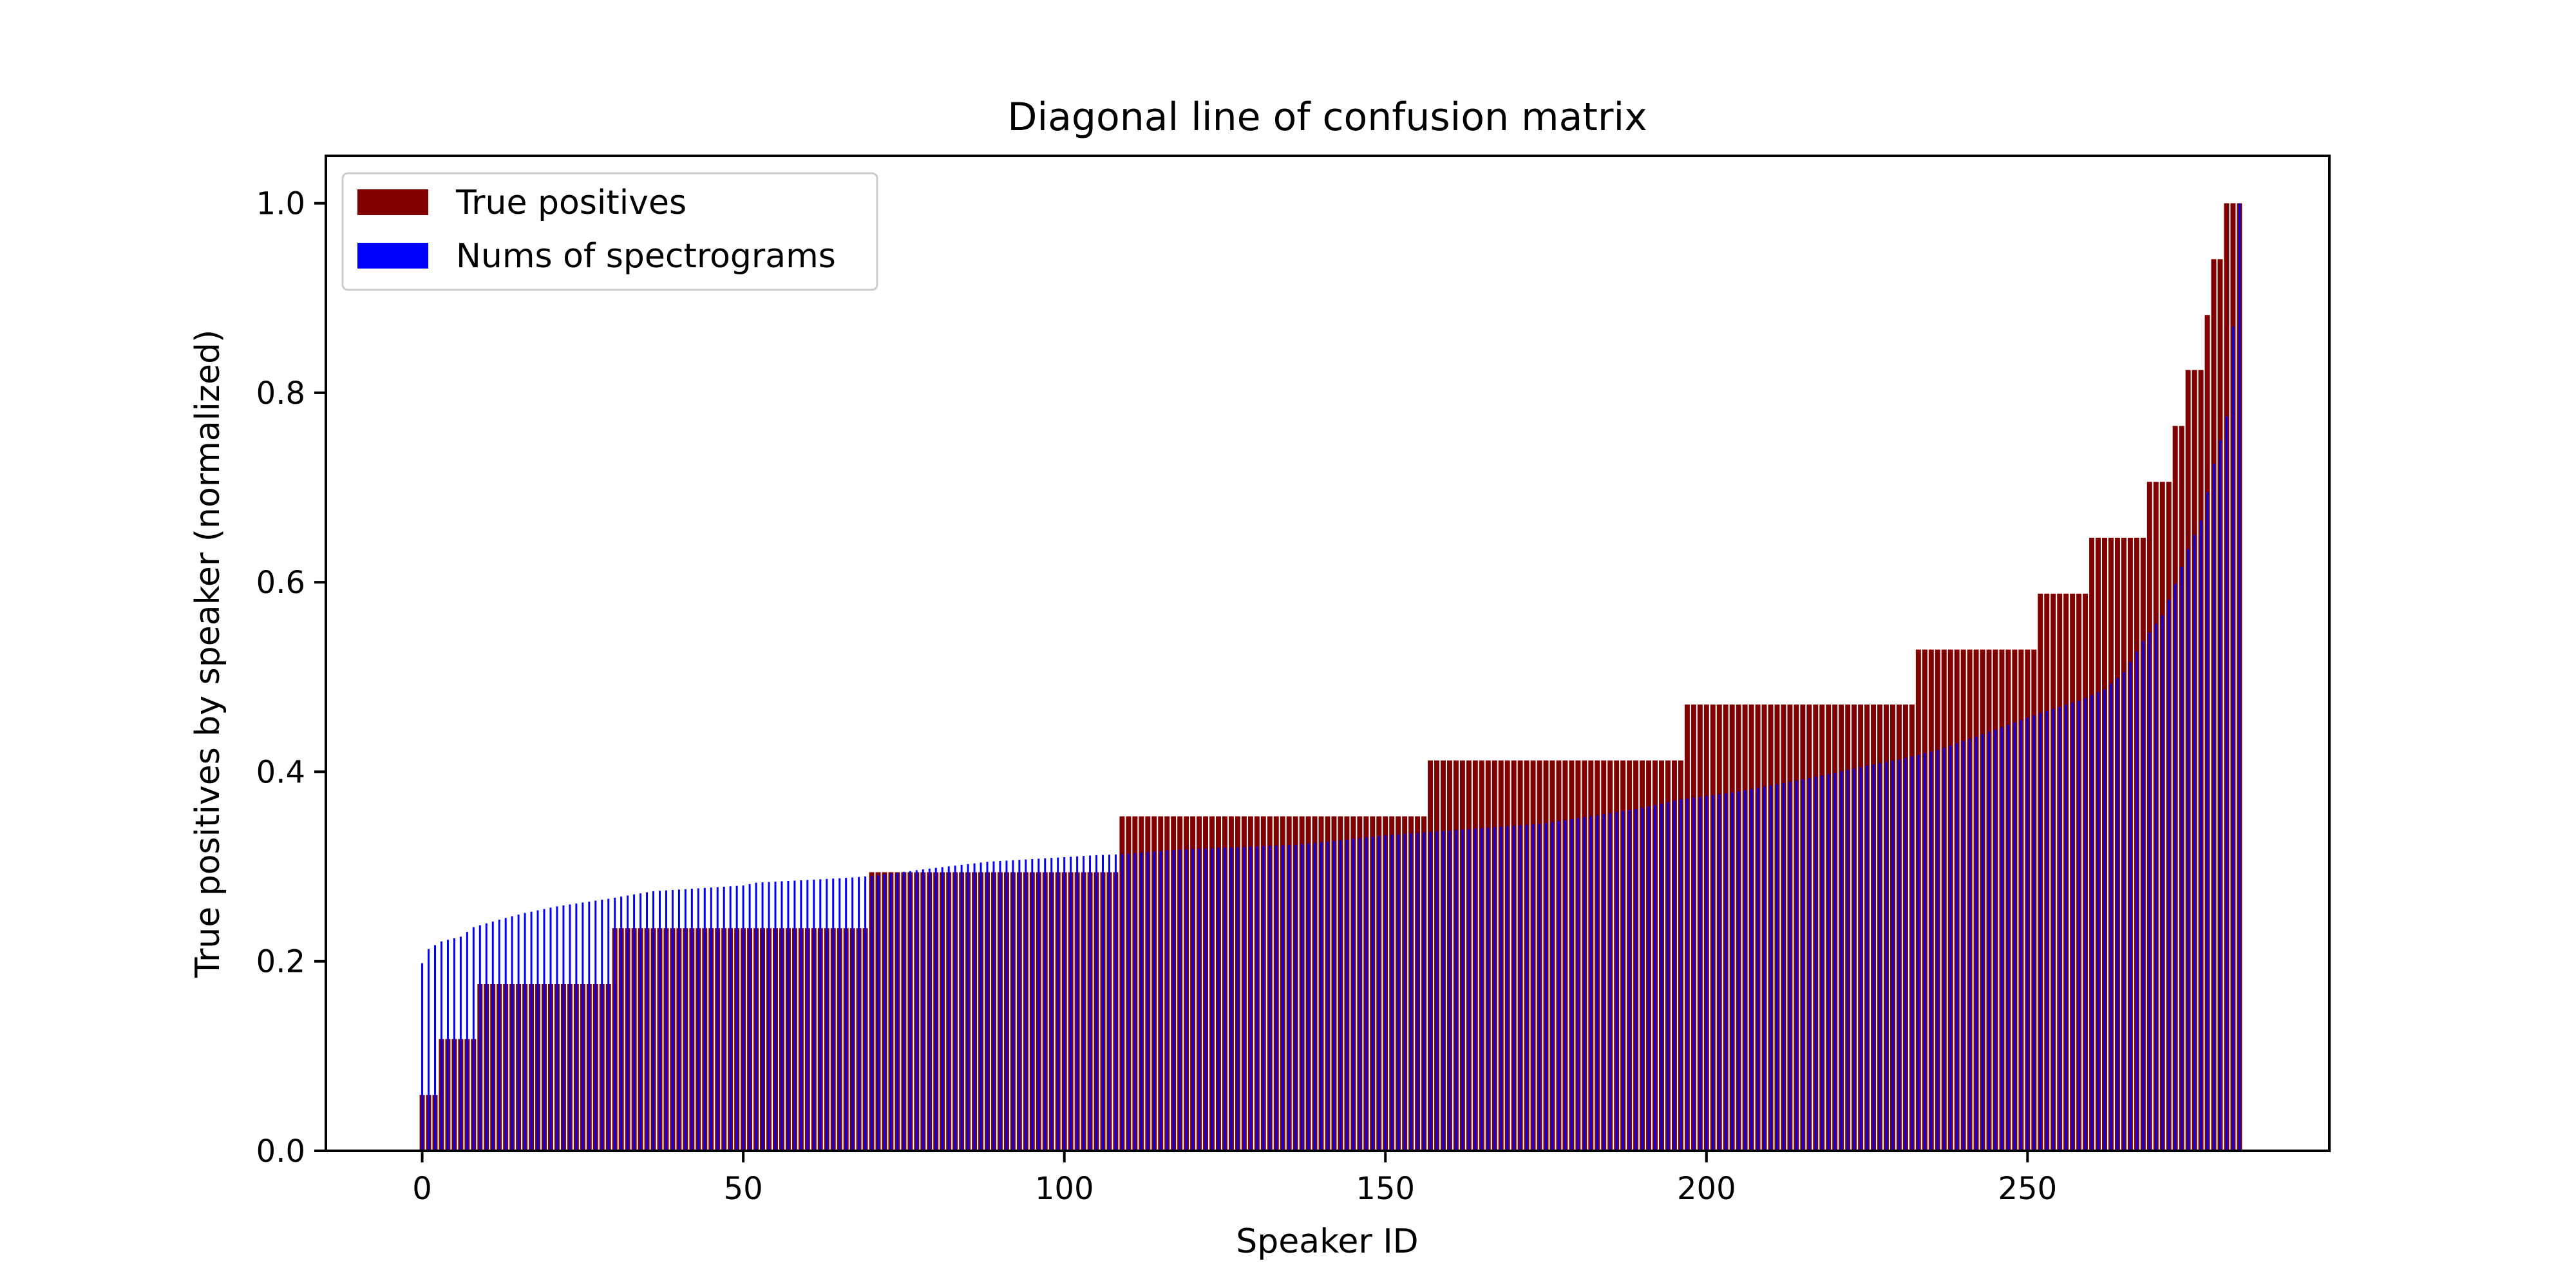 Image resolution: width=2576 pixels, height=1288 pixels. What do you see at coordinates (393, 256) in the screenshot?
I see `legend-swatch-spectrograms` at bounding box center [393, 256].